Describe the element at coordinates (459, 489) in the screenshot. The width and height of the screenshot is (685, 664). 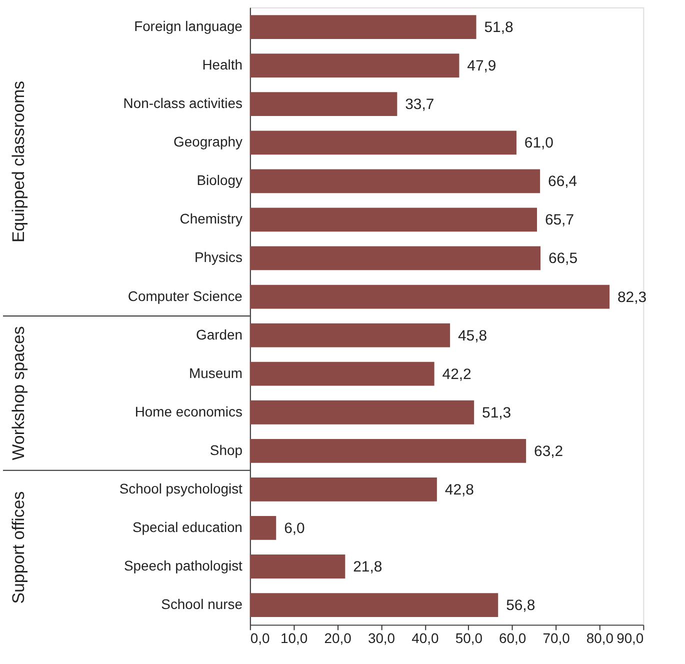
I see `data-label: 42,8` at that location.